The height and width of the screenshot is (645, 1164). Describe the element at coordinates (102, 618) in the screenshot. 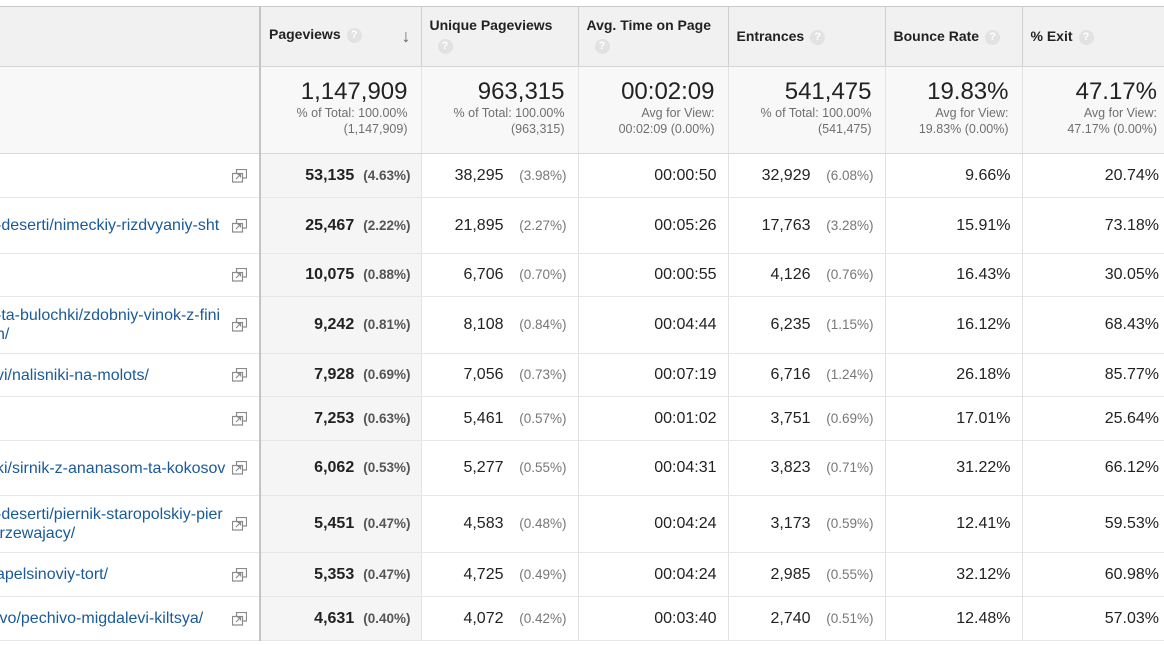

I see `page-link: ivo/pechivo-migdalevi-kiltsya/` at that location.